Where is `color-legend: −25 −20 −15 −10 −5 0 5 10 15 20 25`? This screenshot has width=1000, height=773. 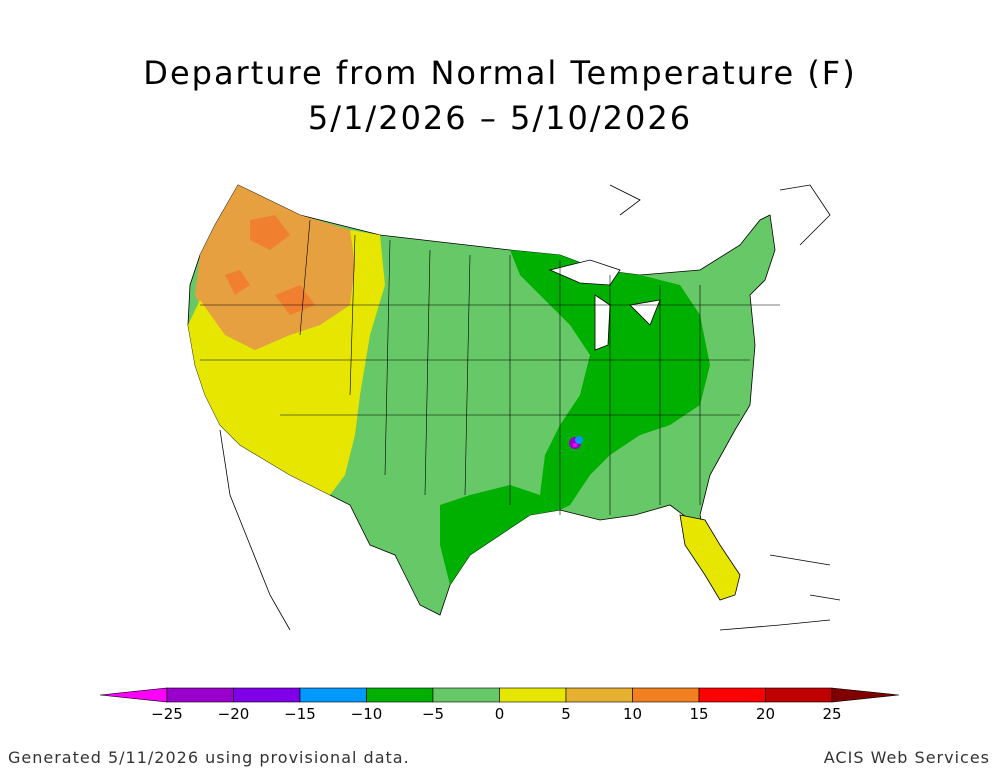 color-legend: −25 −20 −15 −10 −5 0 5 10 15 20 25 is located at coordinates (500, 702).